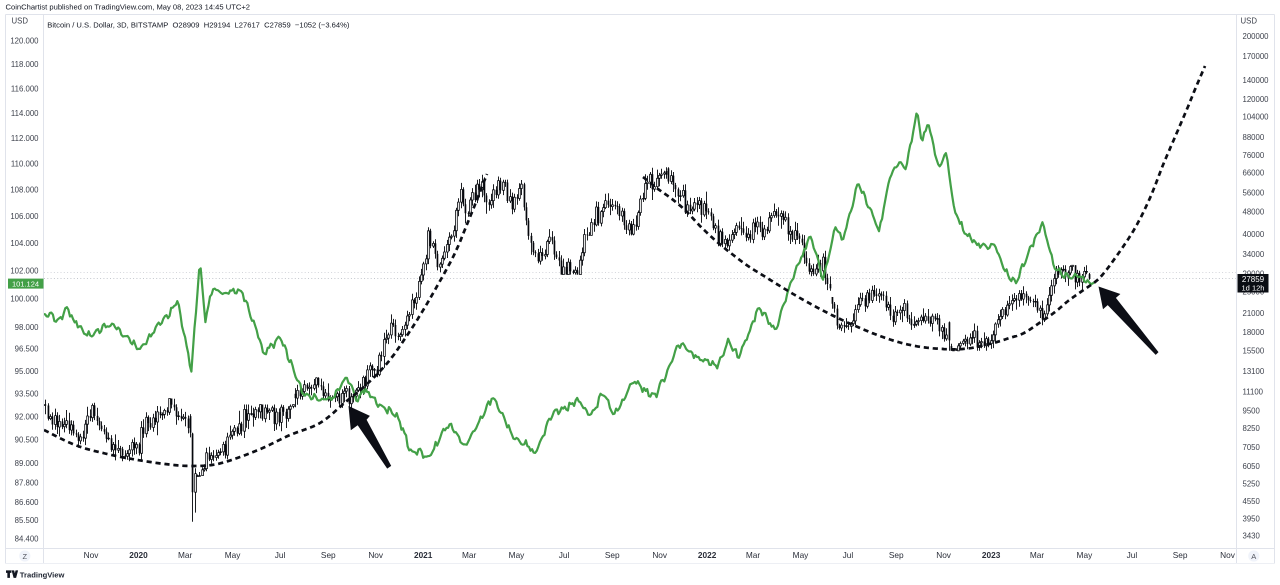  I want to click on svg-text: 5250, so click(1252, 483).